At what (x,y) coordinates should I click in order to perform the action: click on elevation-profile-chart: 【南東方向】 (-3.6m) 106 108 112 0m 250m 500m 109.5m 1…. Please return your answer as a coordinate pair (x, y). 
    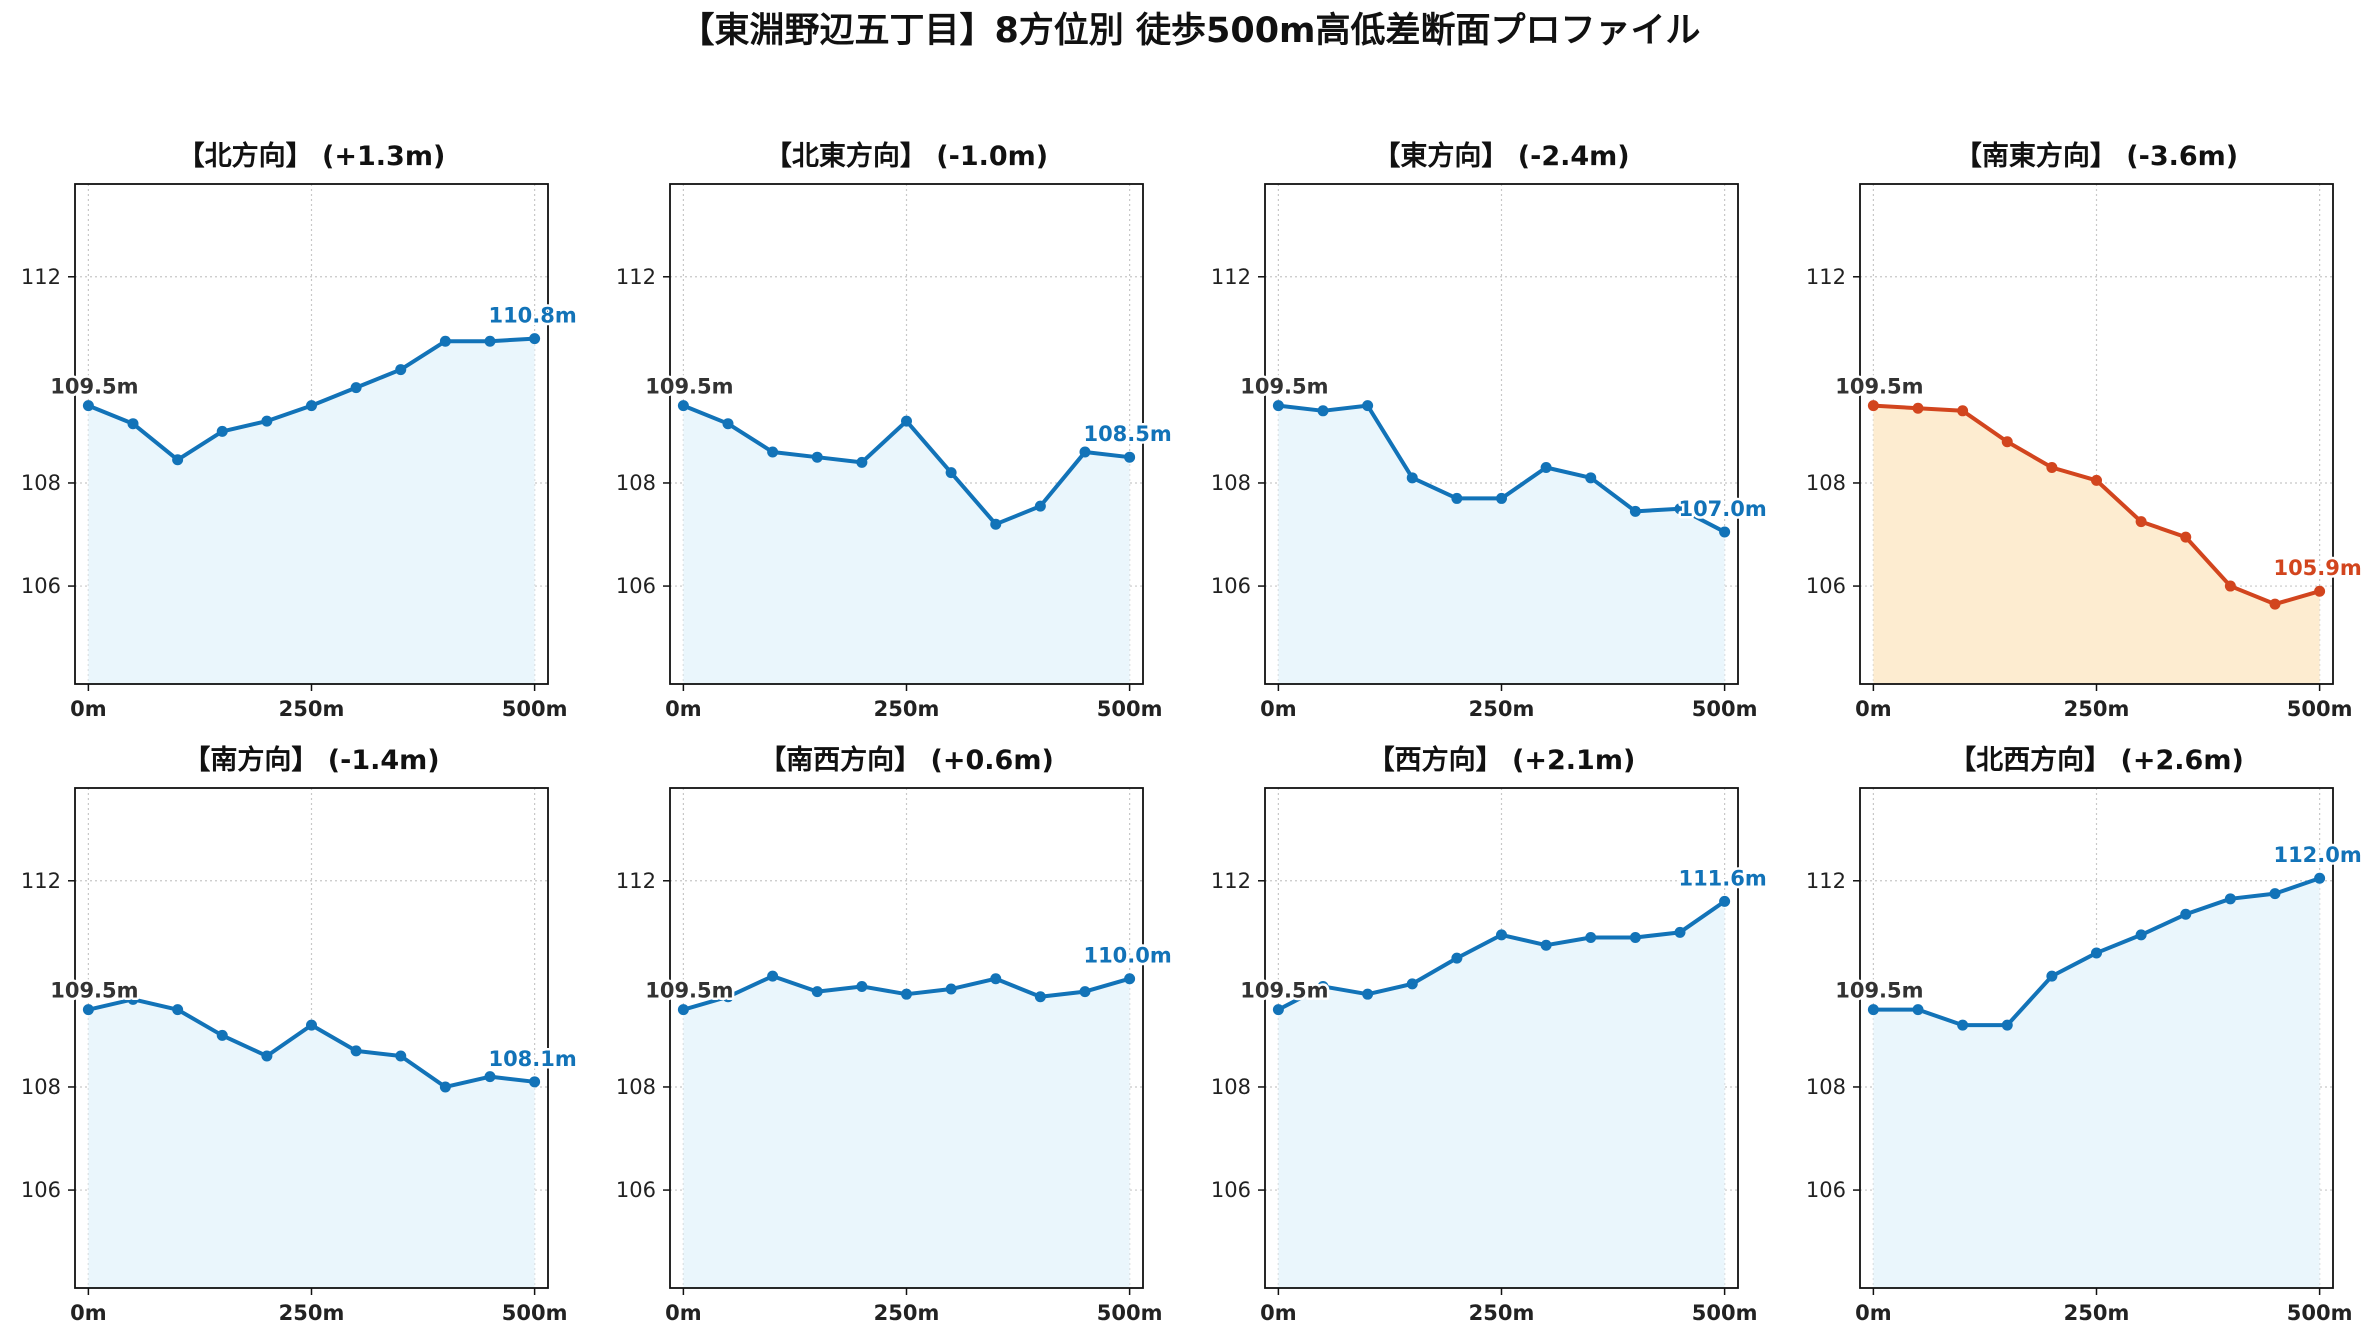
    Looking at the image, I should click on (2085, 430).